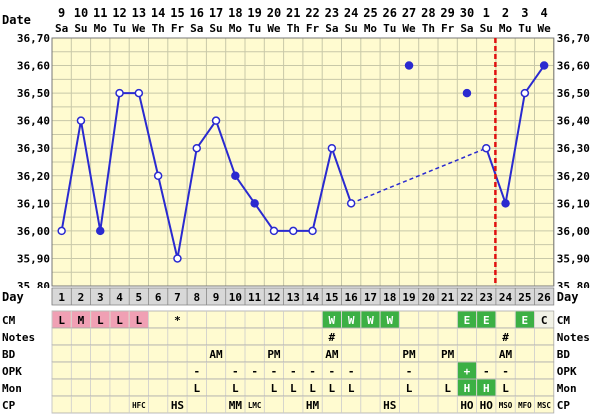 The width and height of the screenshot is (600, 419). I want to click on table-row-label-right: CM, so click(564, 320).